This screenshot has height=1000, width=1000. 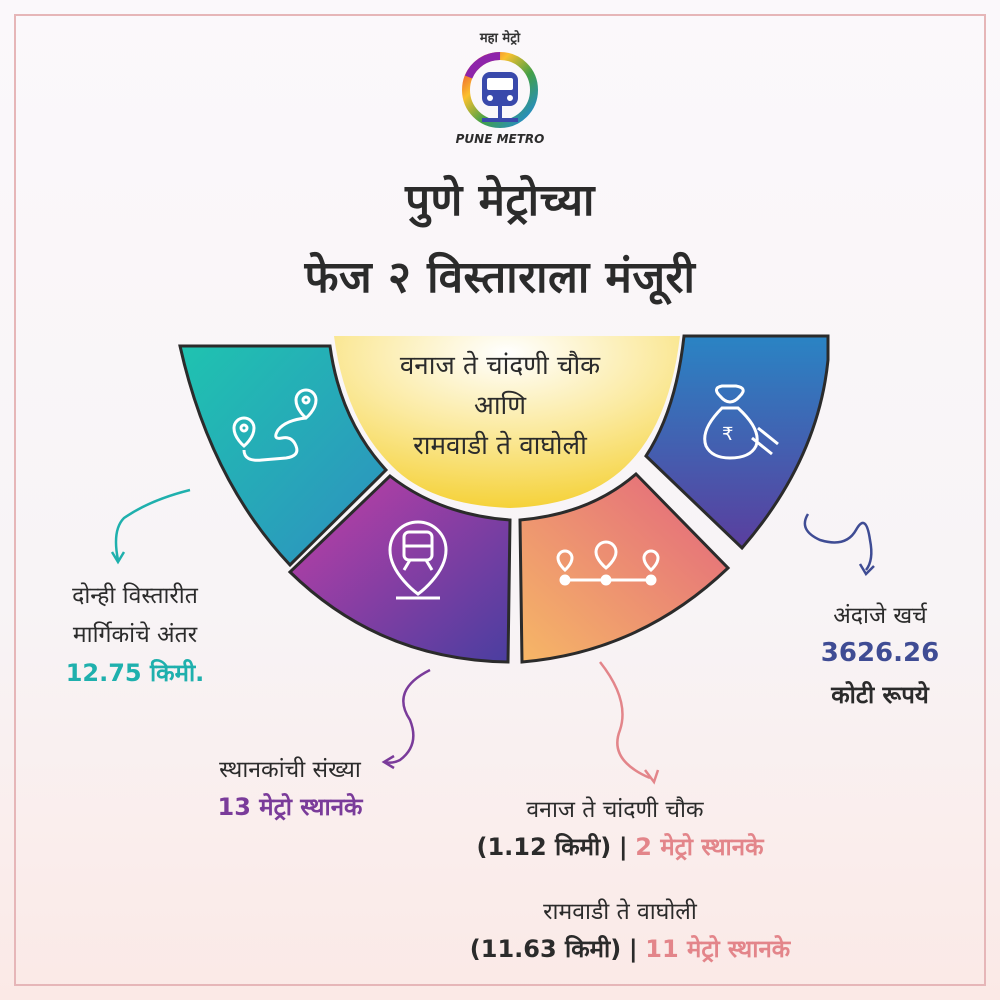 I want to click on distance-line1: दोन्ही विस्तारीत, so click(x=135, y=596).